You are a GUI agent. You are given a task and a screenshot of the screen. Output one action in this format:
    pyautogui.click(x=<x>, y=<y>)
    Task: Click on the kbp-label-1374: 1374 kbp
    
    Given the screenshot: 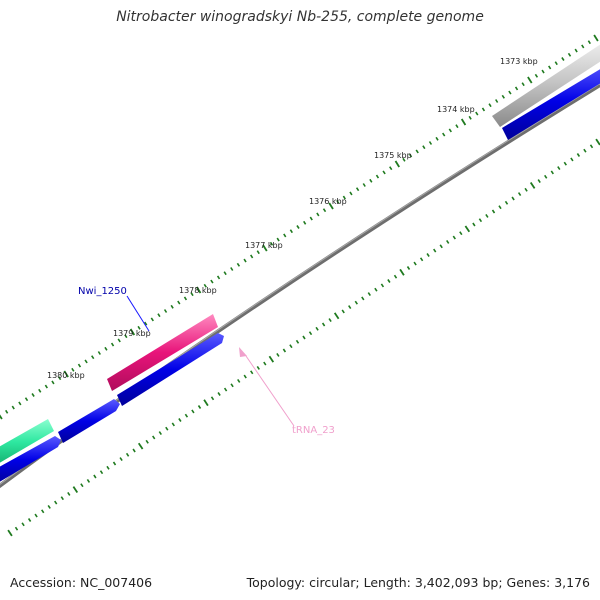 What is the action you would take?
    pyautogui.click(x=456, y=109)
    